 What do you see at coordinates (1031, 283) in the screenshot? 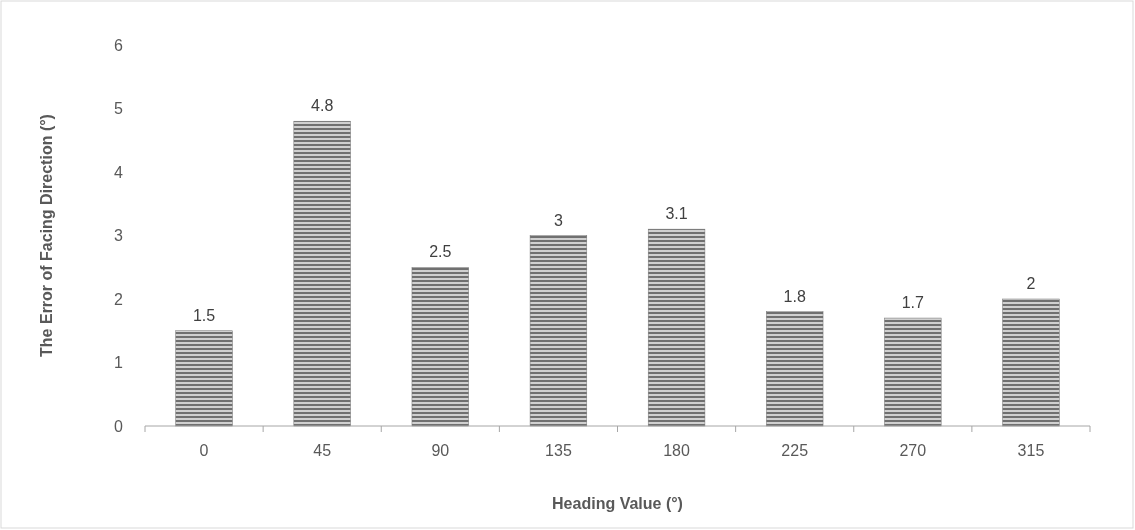
I see `data-label: 2` at bounding box center [1031, 283].